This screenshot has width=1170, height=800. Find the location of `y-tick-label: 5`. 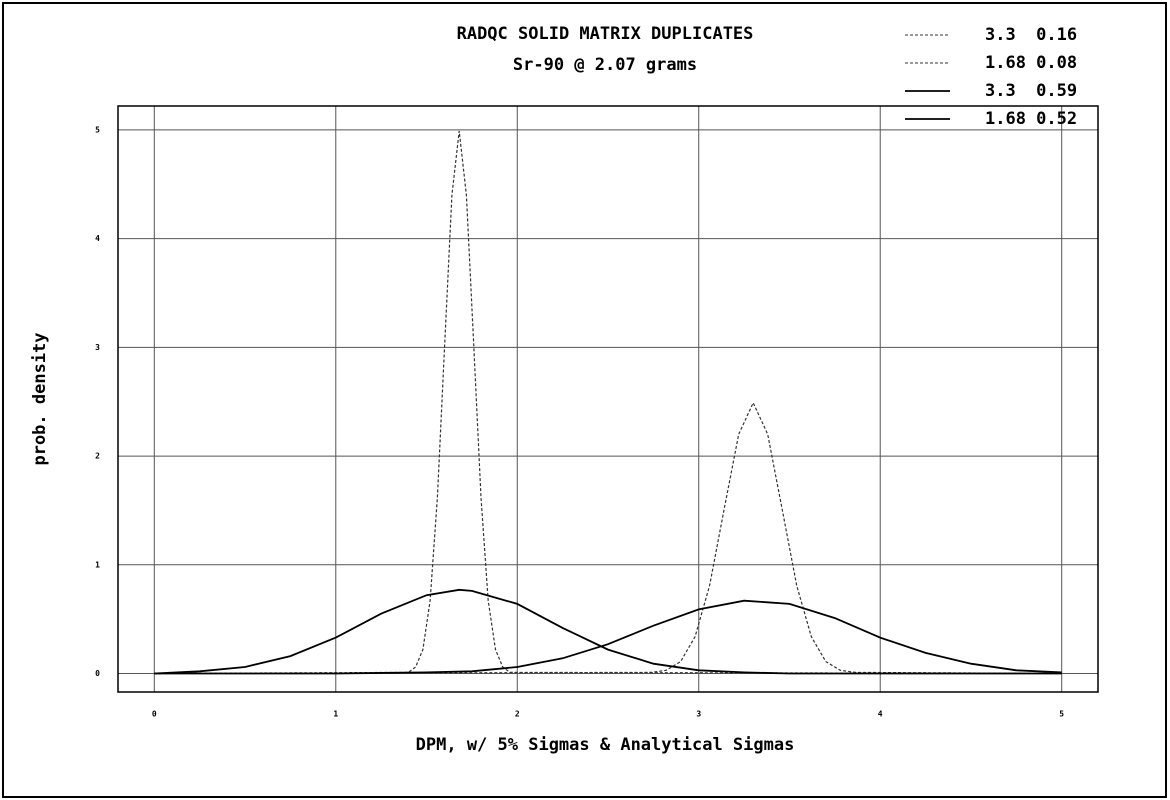

y-tick-label: 5 is located at coordinates (97, 129).